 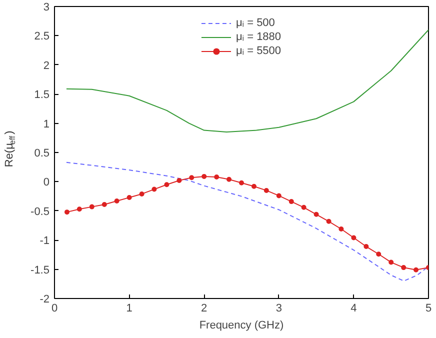 I want to click on y-tick-label: 1, so click(x=46, y=124).